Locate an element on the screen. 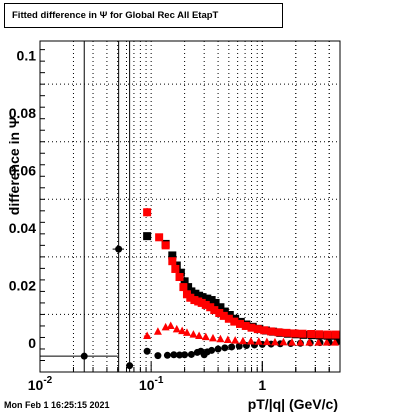  x-axis-label: pT/|q| (GeV/c) is located at coordinates (292, 404).